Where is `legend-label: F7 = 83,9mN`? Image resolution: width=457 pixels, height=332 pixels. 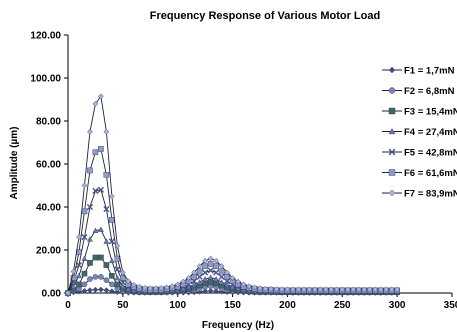 legend-label: F7 = 83,9mN is located at coordinates (430, 194).